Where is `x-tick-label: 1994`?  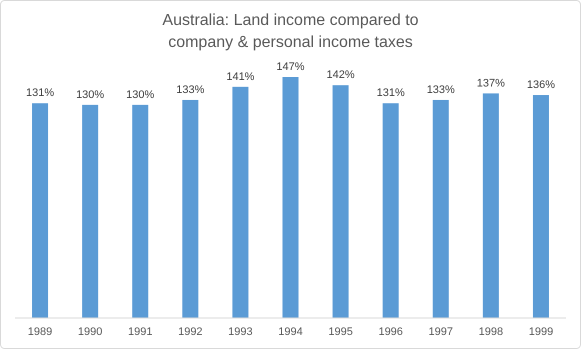 x-tick-label: 1994 is located at coordinates (290, 332).